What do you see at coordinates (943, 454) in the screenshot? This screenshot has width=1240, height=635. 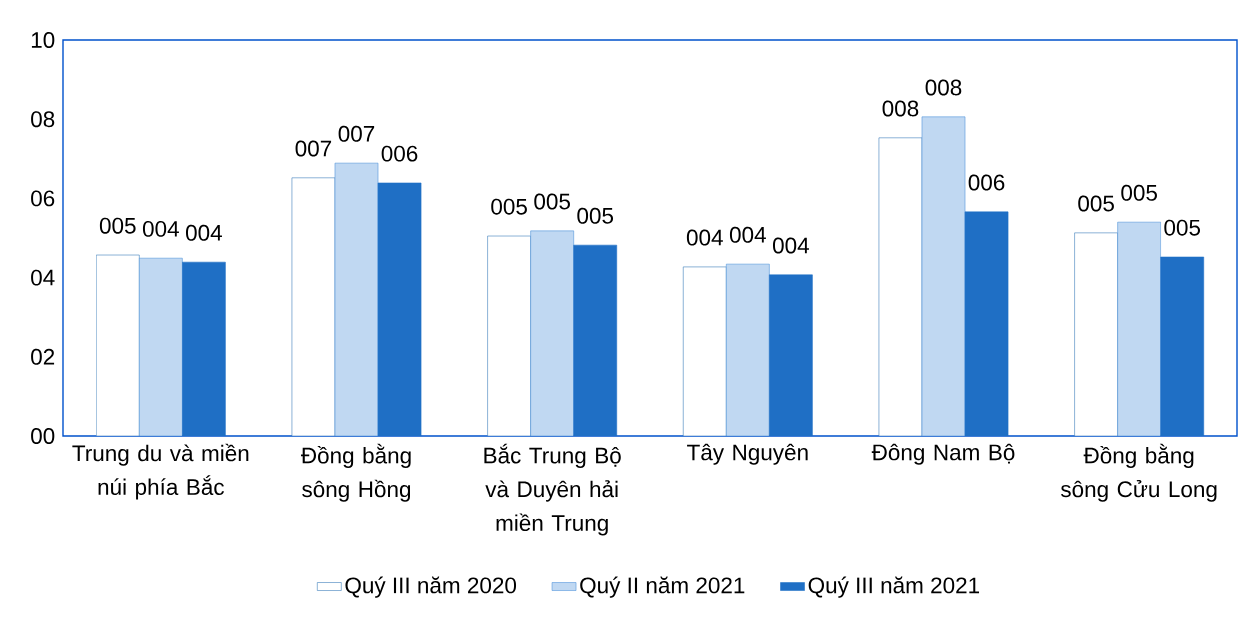 I see `x-tick-label: Đông Nam Bộ` at bounding box center [943, 454].